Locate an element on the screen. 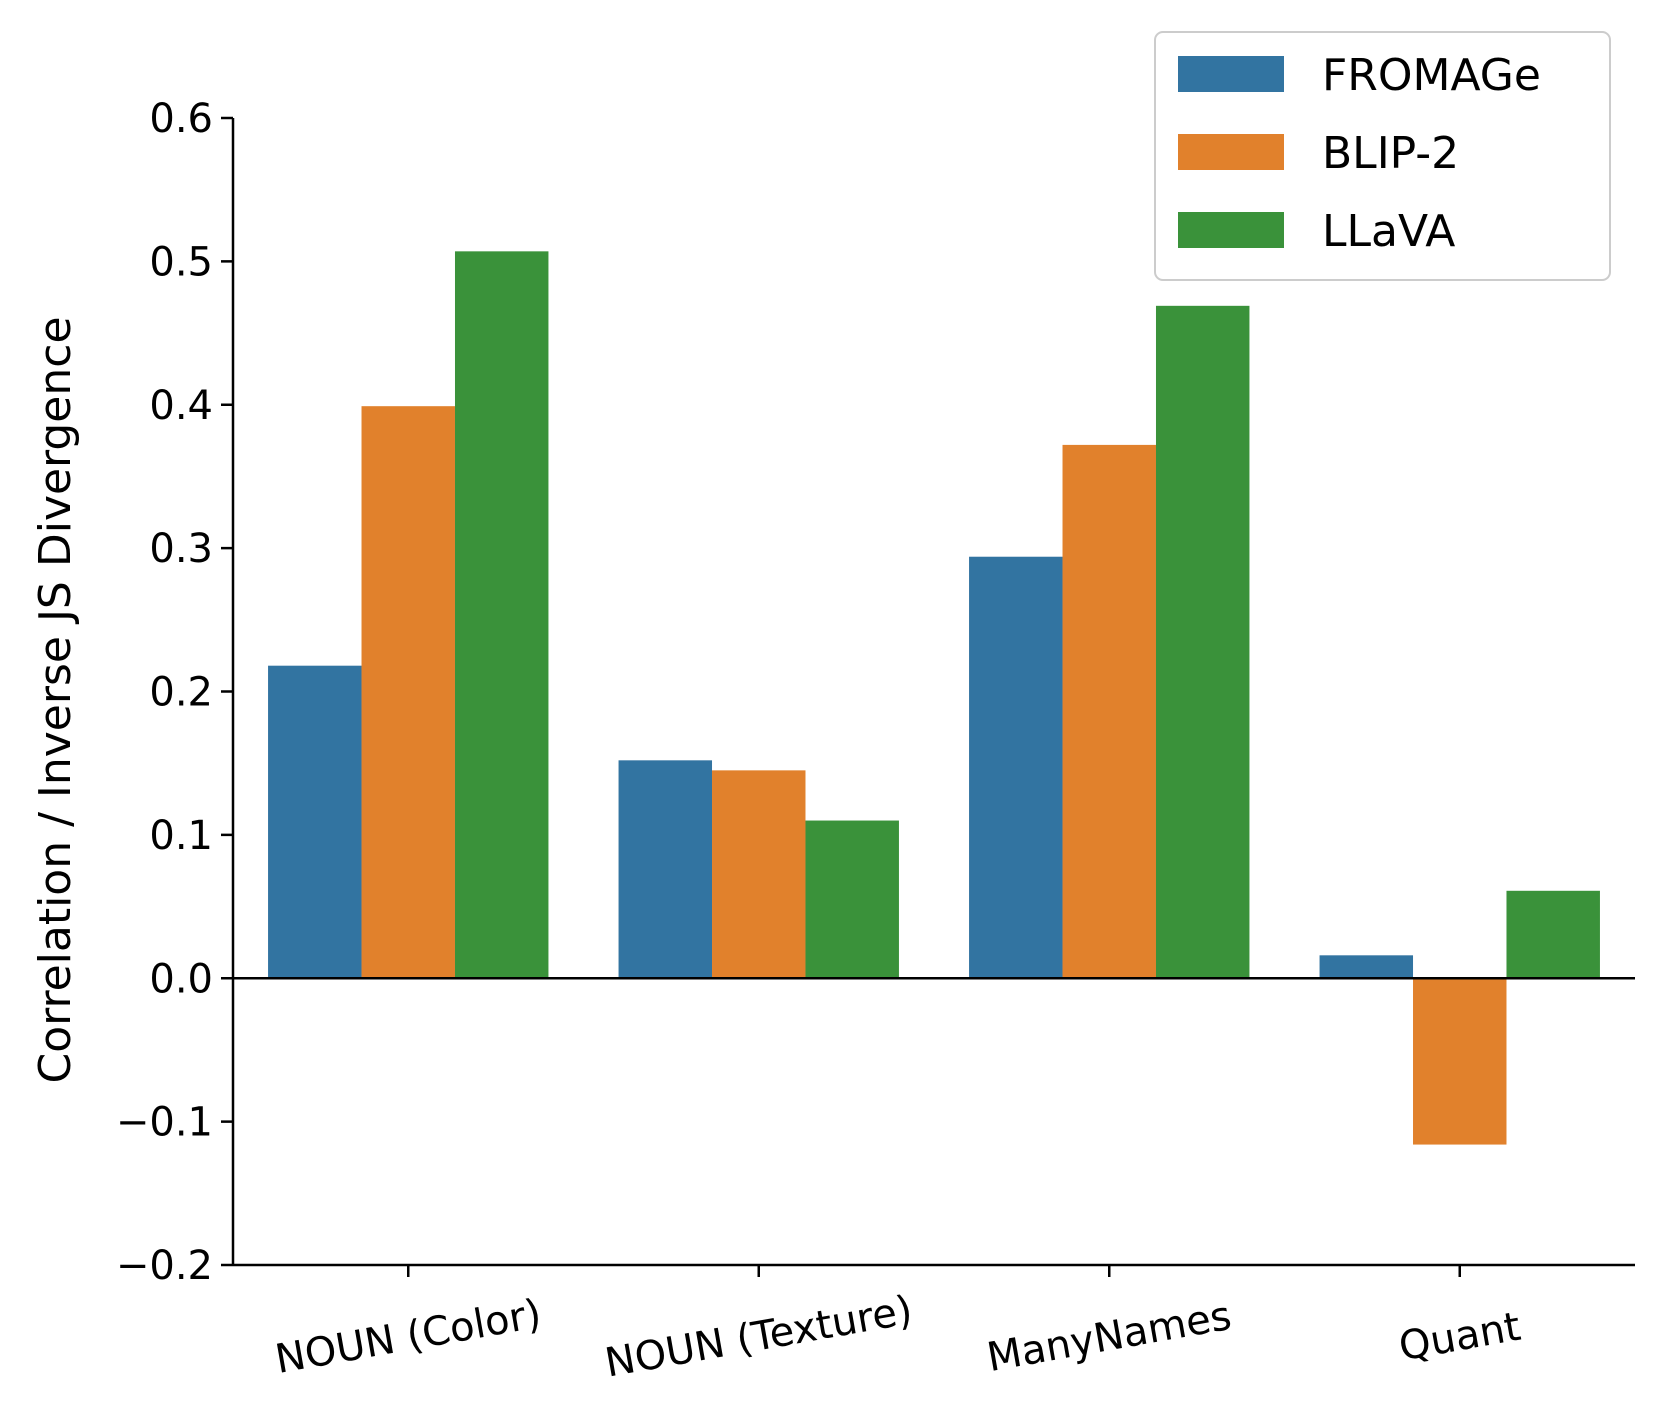 This screenshot has width=1661, height=1423. y-tick-label: −0.2 is located at coordinates (164, 1266).